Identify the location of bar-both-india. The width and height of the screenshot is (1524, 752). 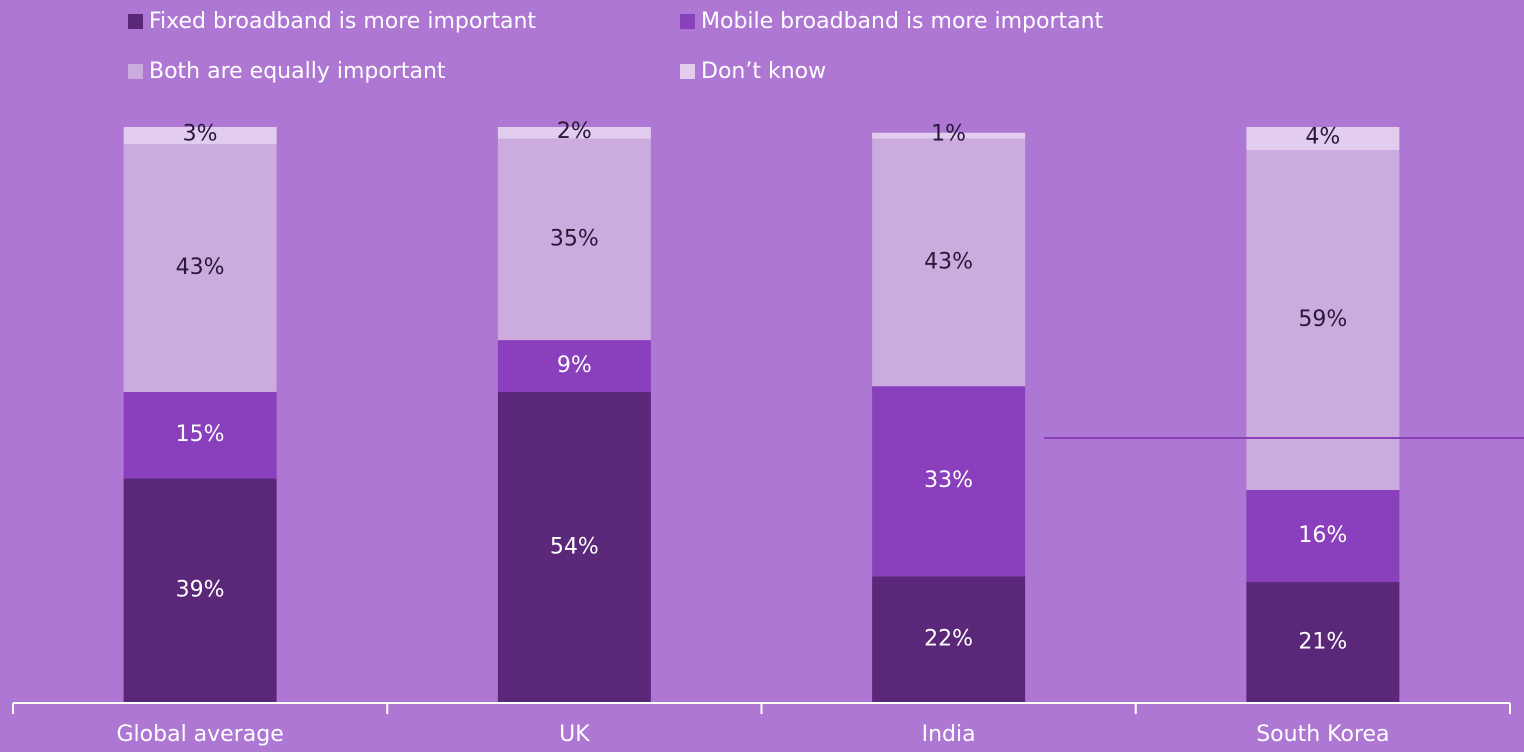
(949, 262).